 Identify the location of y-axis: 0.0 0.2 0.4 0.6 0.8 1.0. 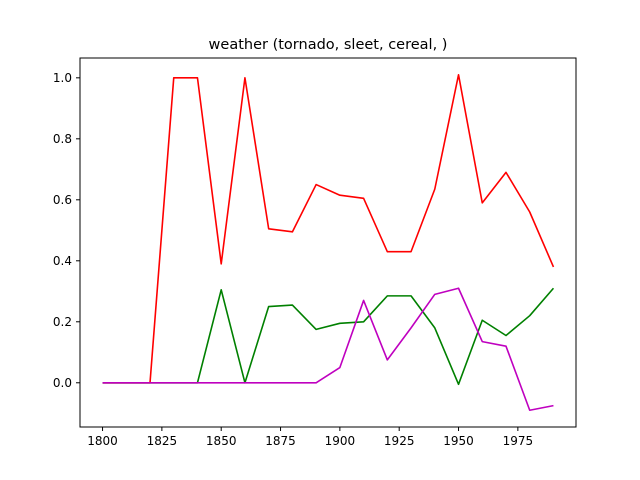
(66, 230).